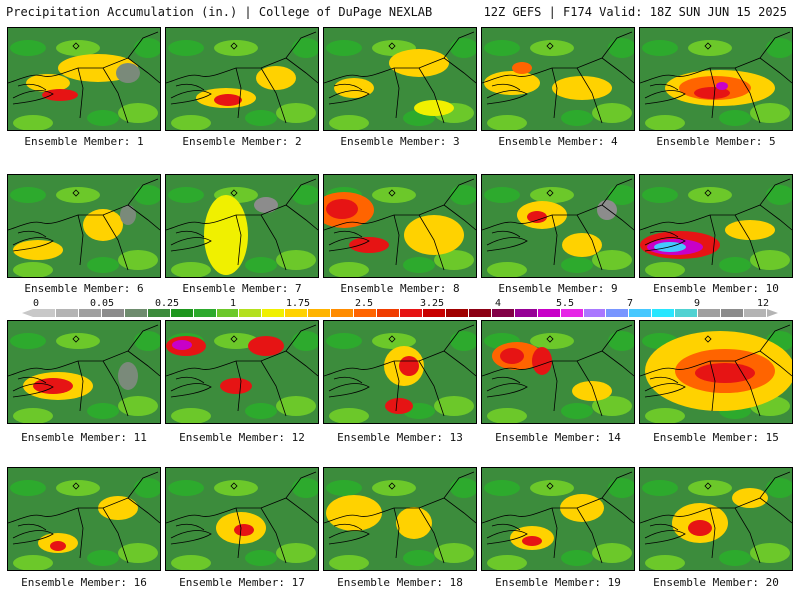 Image resolution: width=800 pixels, height=600 pixels. I want to click on ensemble-member-label: Ensemble Member: 9, so click(558, 288).